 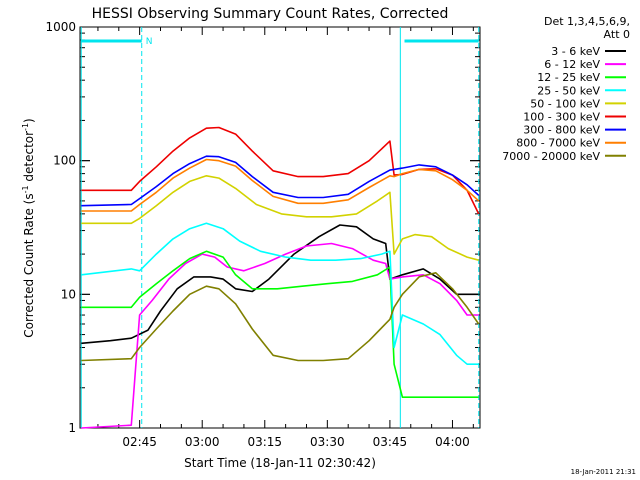 I want to click on legend-entry-label: 300 - 800 keV, so click(x=561, y=130).